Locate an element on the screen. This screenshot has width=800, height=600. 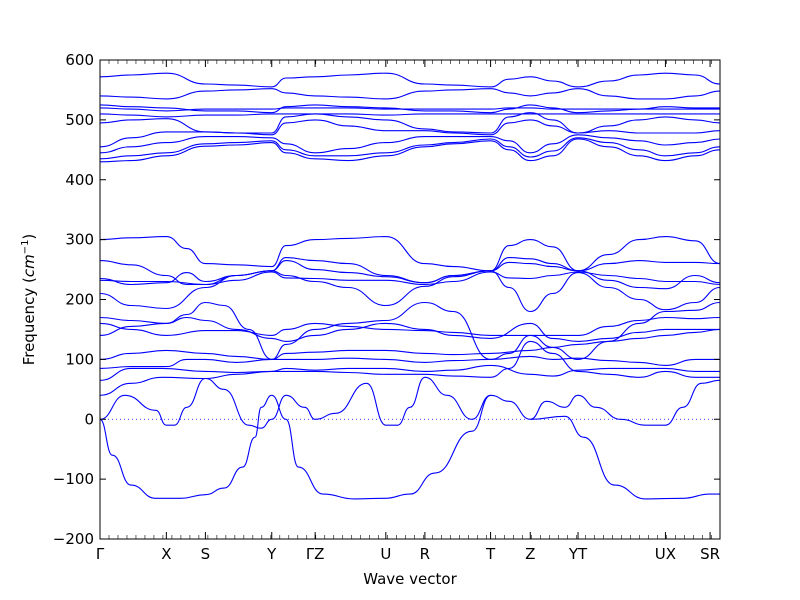
x-axis-label: Wave vector is located at coordinates (410, 579).